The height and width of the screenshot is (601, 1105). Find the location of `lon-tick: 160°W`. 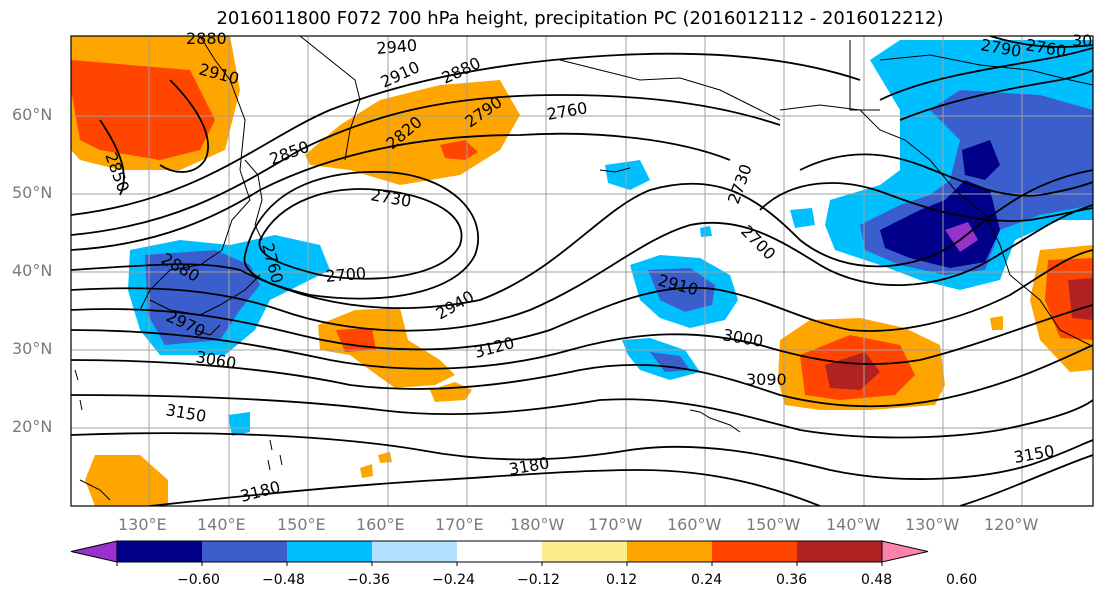

lon-tick: 160°W is located at coordinates (694, 524).